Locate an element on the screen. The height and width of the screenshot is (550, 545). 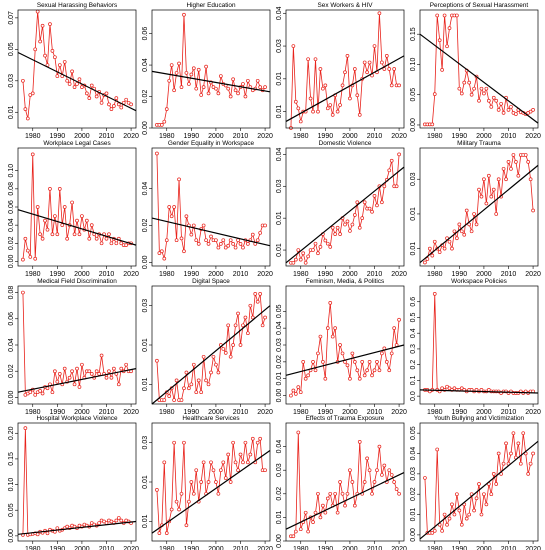
y-tick-label: 0.01 is located at coordinates (279, 250).